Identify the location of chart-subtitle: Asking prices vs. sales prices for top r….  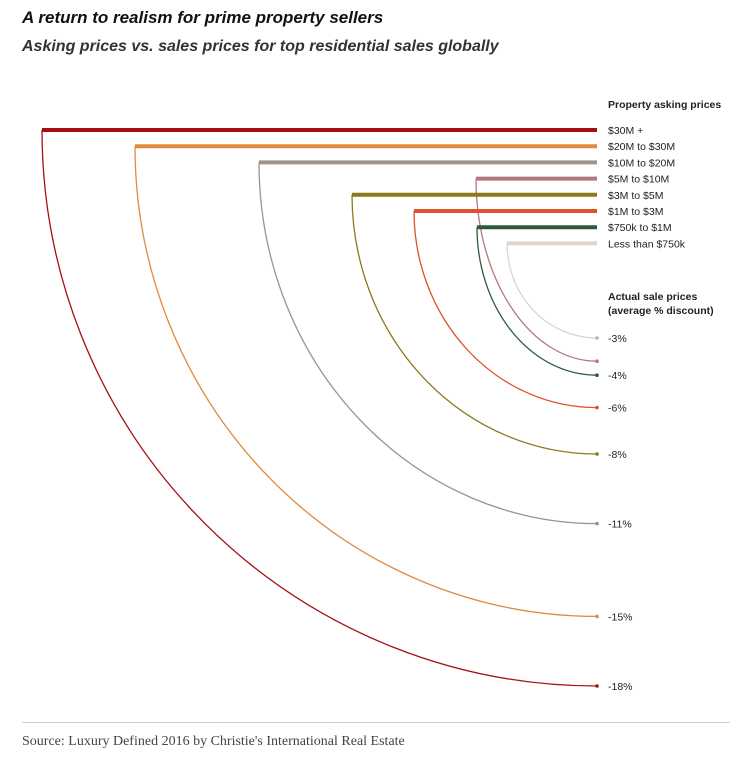
(260, 46).